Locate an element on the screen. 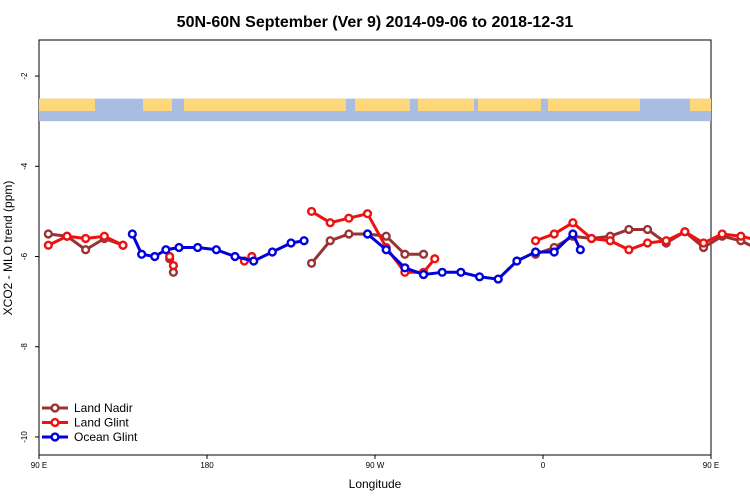 The image size is (750, 500). y-tick-label: -4 is located at coordinates (24, 166).